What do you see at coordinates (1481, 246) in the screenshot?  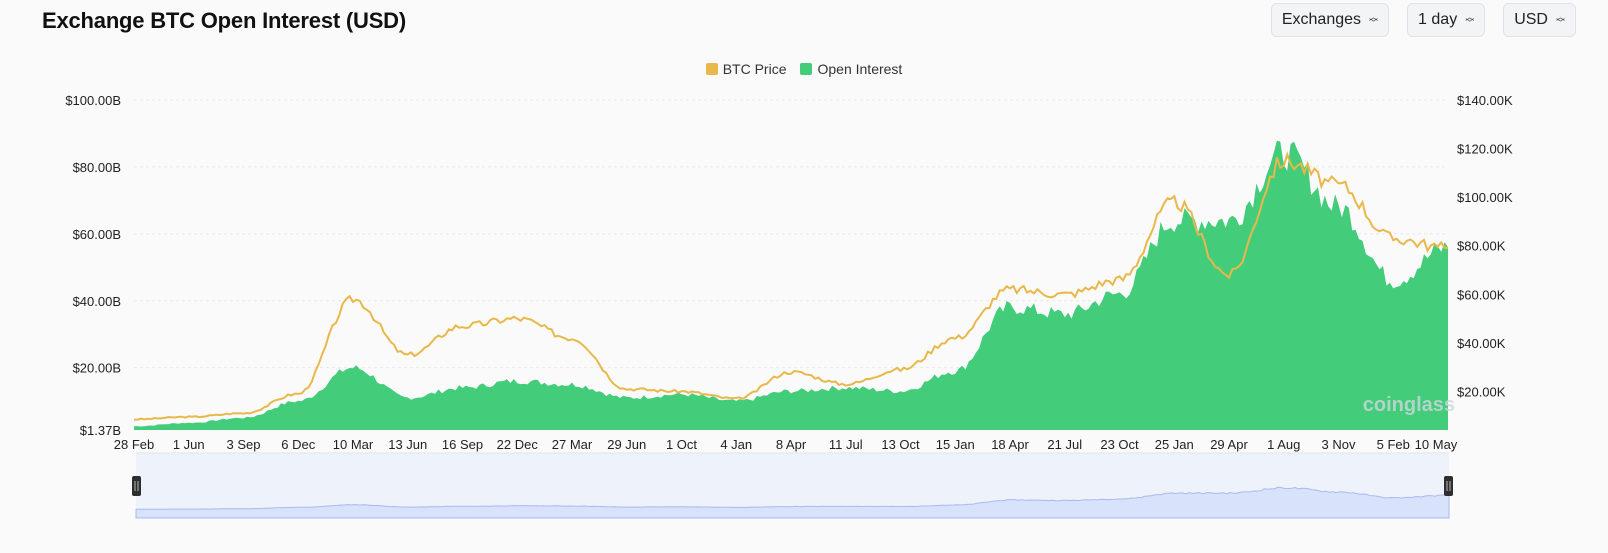 I see `right-axis-tick-label: $80.00K` at bounding box center [1481, 246].